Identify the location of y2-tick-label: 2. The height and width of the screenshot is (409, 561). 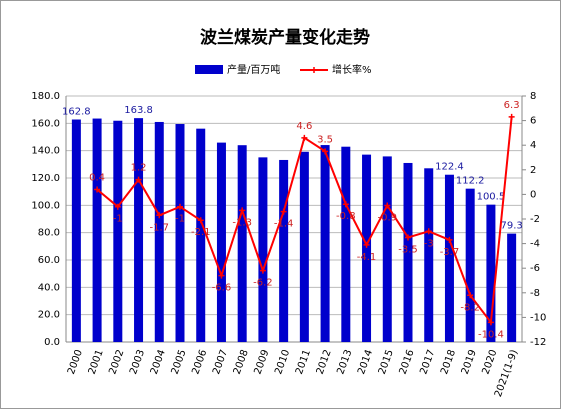
(533, 170).